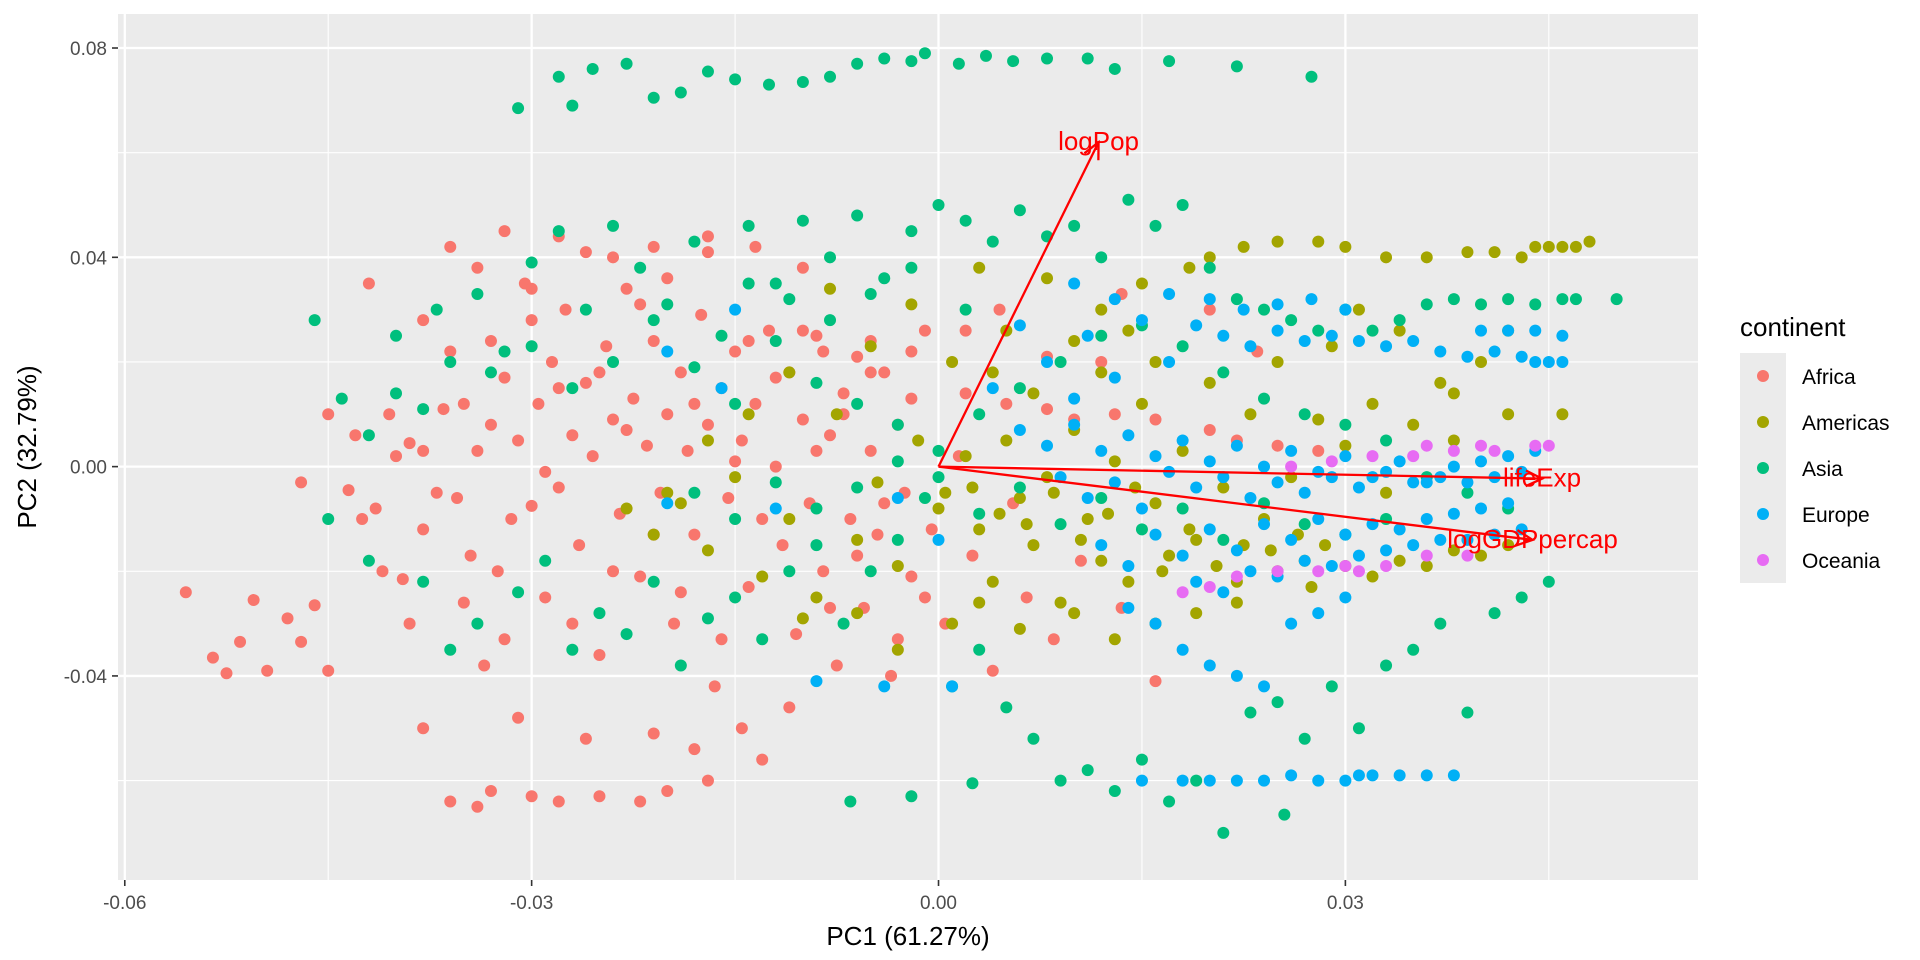 This screenshot has width=1920, height=960. Describe the element at coordinates (1259, 478) in the screenshot. I see `loading-lifeexp: lifeExp` at that location.